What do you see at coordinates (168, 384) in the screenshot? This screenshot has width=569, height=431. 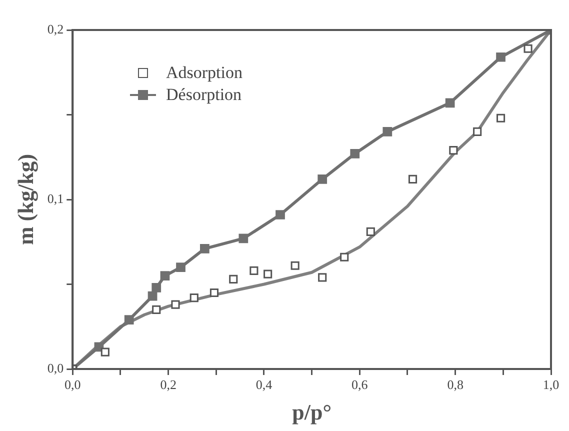 I see `x-tick-label: 0,2` at bounding box center [168, 384].